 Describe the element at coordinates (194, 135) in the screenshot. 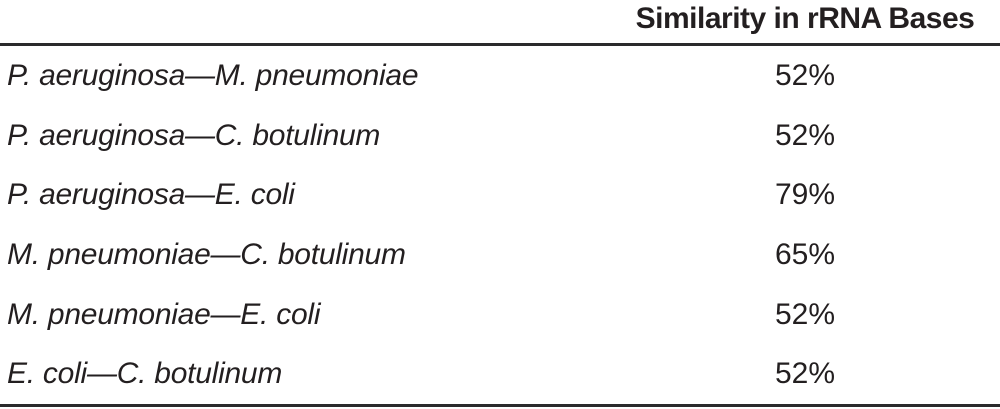

I see `species-pair-label: P. aeruginosa—C. botulinum` at that location.